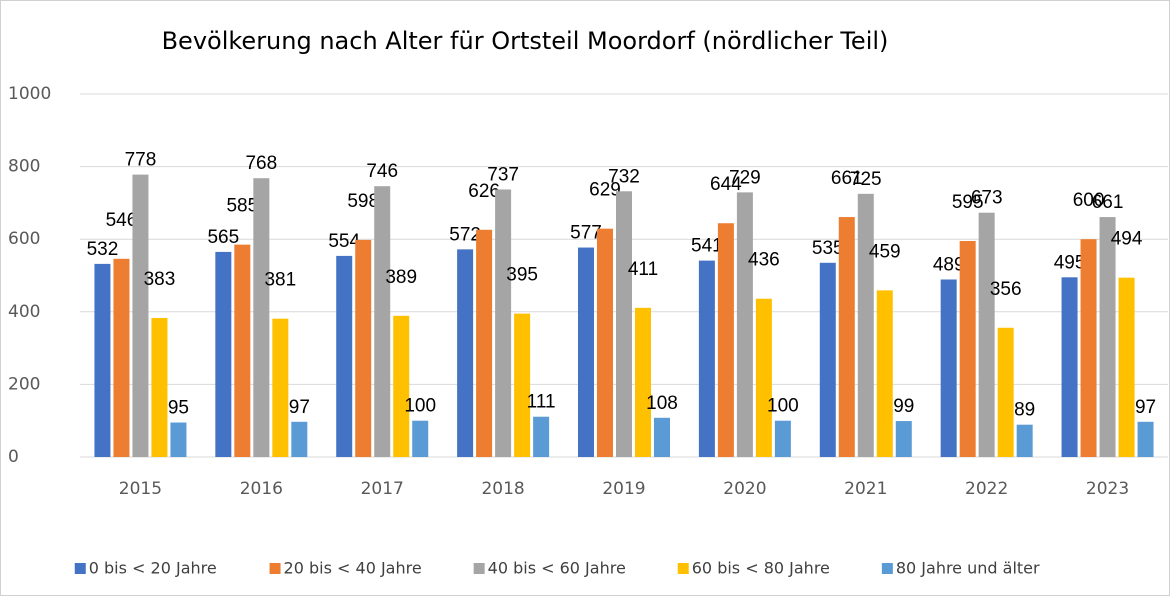 The width and height of the screenshot is (1170, 596). What do you see at coordinates (885, 251) in the screenshot?
I see `data-label: 459` at bounding box center [885, 251].